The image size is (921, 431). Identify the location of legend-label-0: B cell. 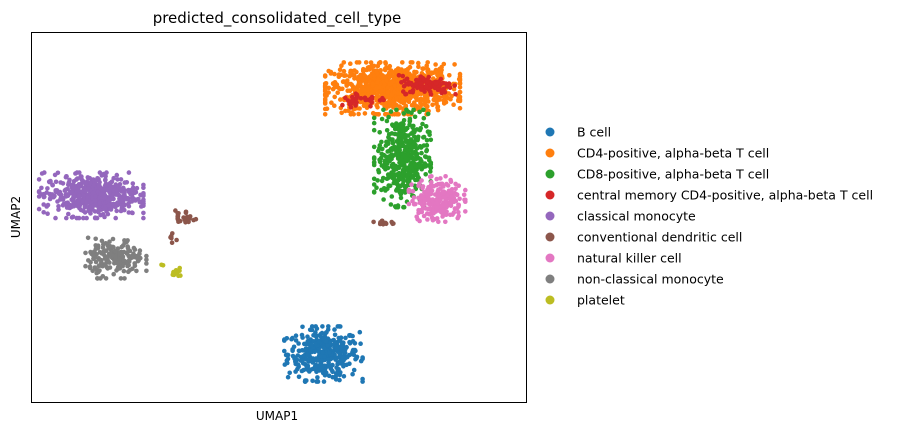
(594, 132).